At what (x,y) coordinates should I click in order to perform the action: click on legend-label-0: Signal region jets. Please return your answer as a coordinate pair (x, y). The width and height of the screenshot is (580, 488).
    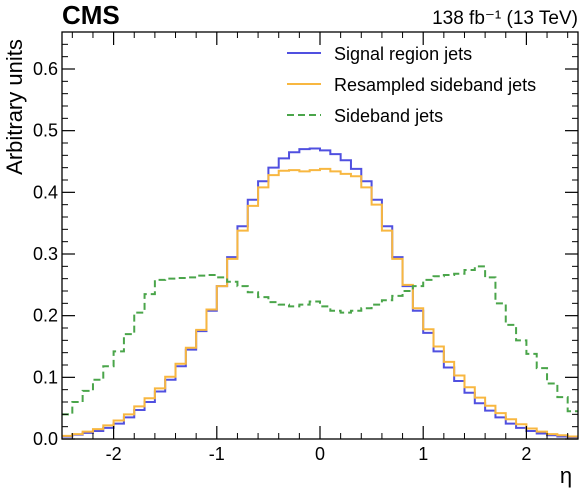
    Looking at the image, I should click on (403, 54).